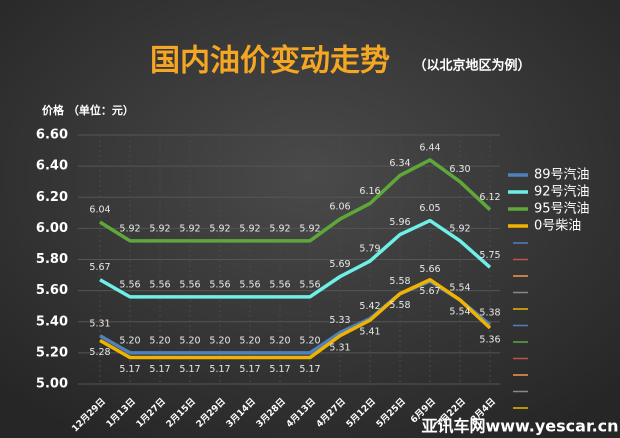  What do you see at coordinates (339, 207) in the screenshot?
I see `data-label: 6.06` at bounding box center [339, 207].